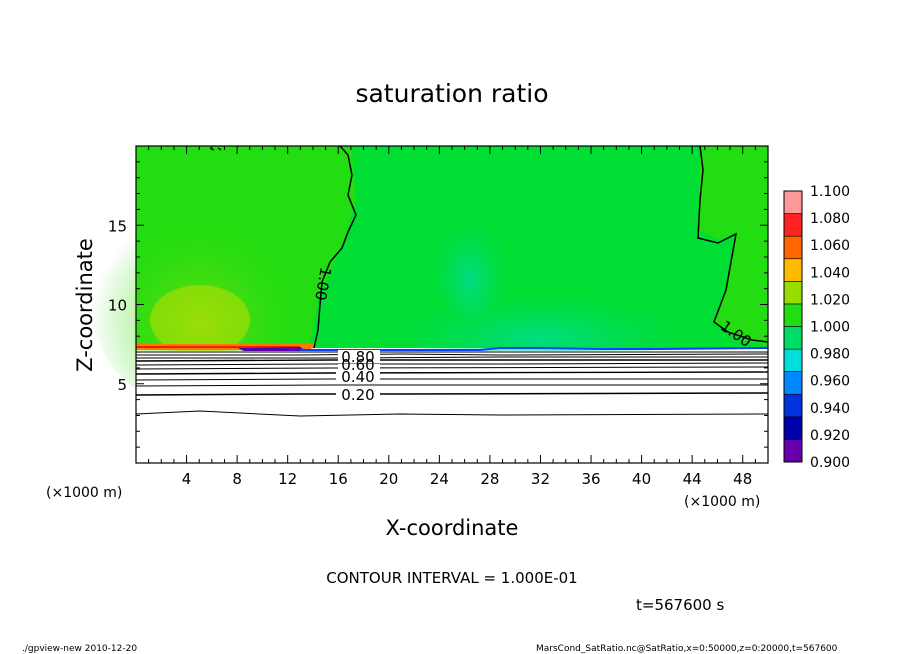 The height and width of the screenshot is (654, 904). I want to click on field-blue-boundary, so click(534, 349).